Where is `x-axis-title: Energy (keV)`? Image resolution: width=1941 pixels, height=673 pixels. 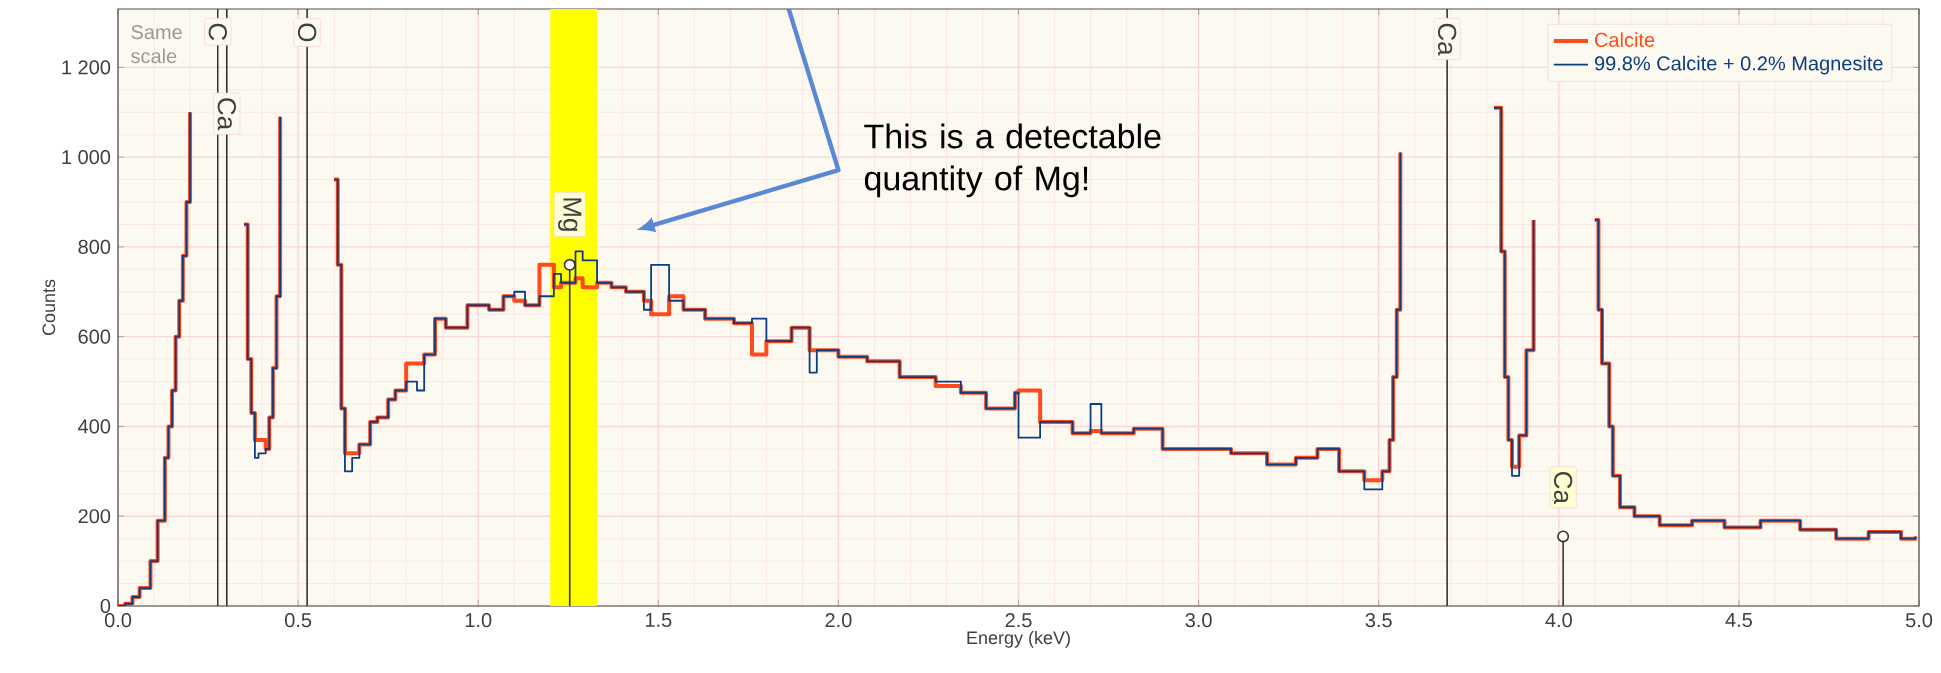
x-axis-title: Energy (keV) is located at coordinates (1018, 639).